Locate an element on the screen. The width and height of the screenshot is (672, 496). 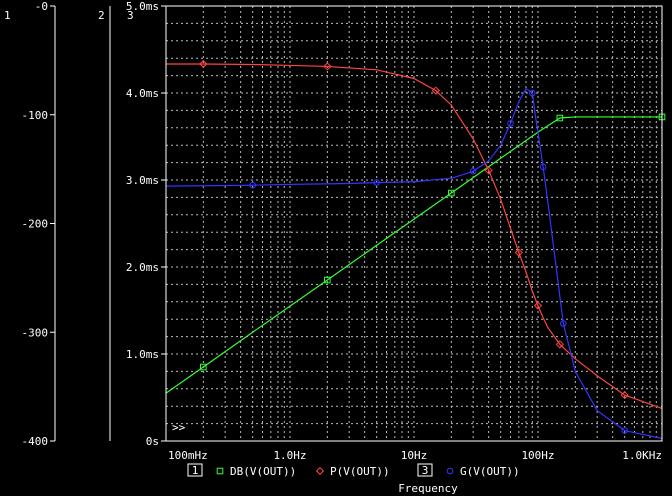
x-tick-label: 10Hz is located at coordinates (414, 455).